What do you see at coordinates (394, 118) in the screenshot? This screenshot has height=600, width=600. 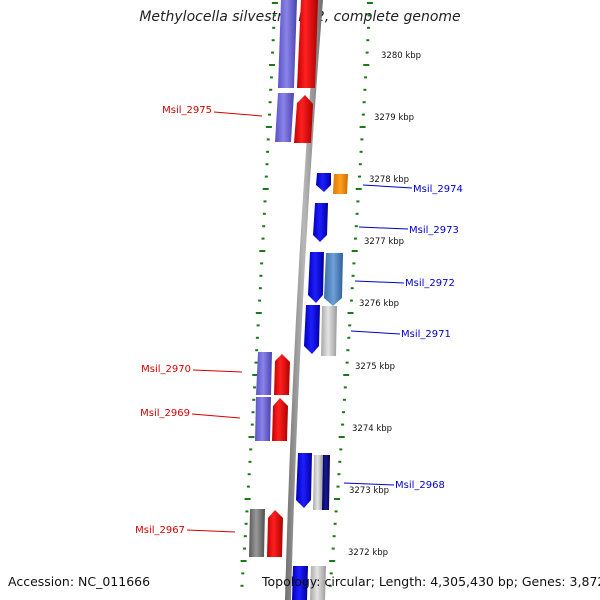 I see `ruler-label: 3279 kbp` at bounding box center [394, 118].